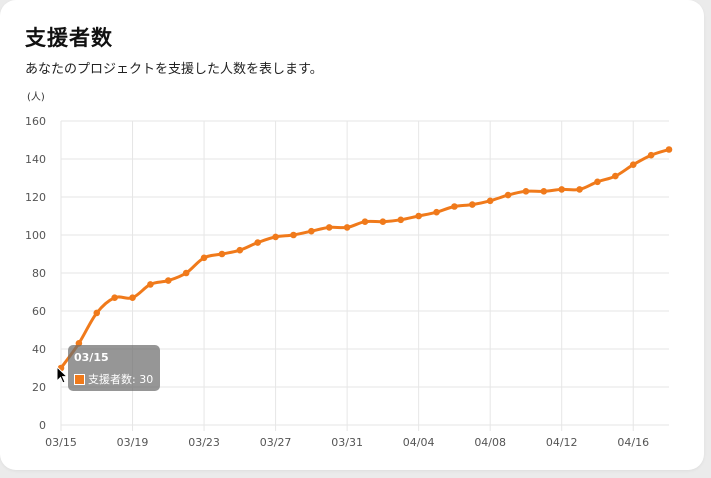 The image size is (711, 478). I want to click on x-tick-label: 04/04, so click(419, 442).